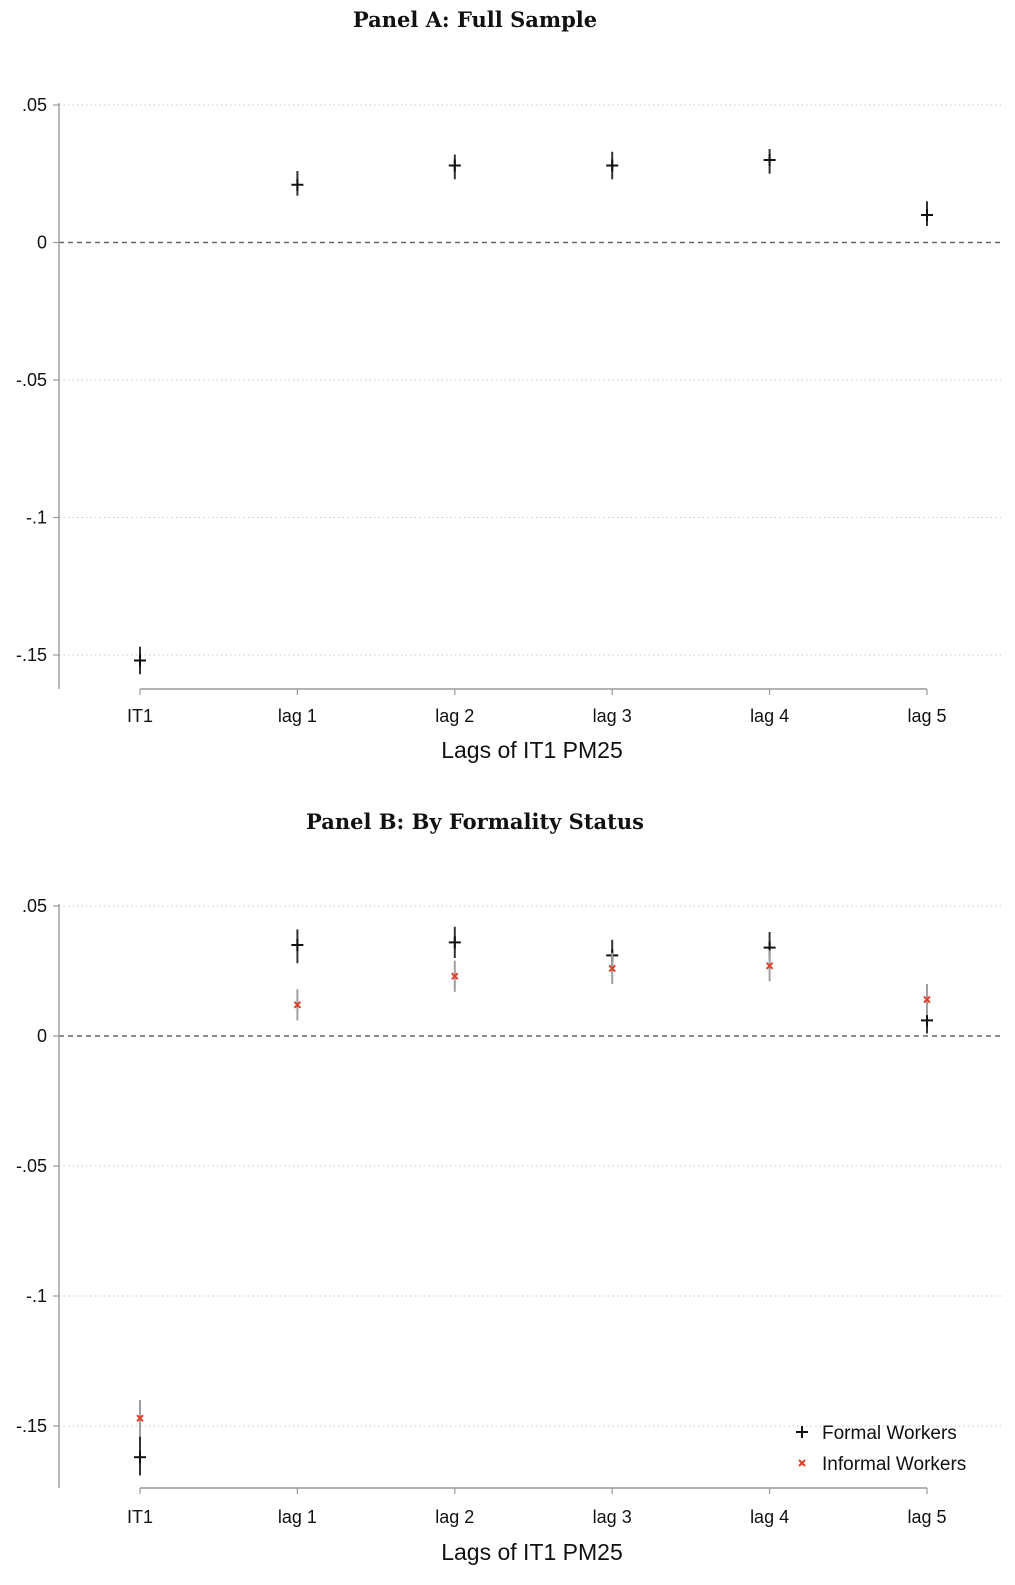 The image size is (1015, 1585). I want to click on panel-a-x-tick-label: lag 3, so click(612, 716).